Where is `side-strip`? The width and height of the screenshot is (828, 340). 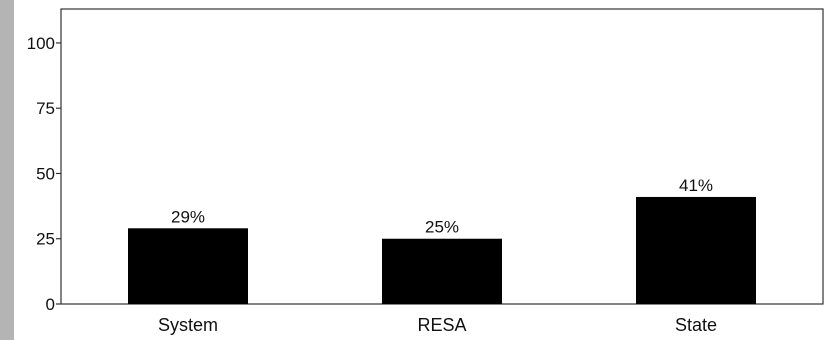 side-strip is located at coordinates (7, 170).